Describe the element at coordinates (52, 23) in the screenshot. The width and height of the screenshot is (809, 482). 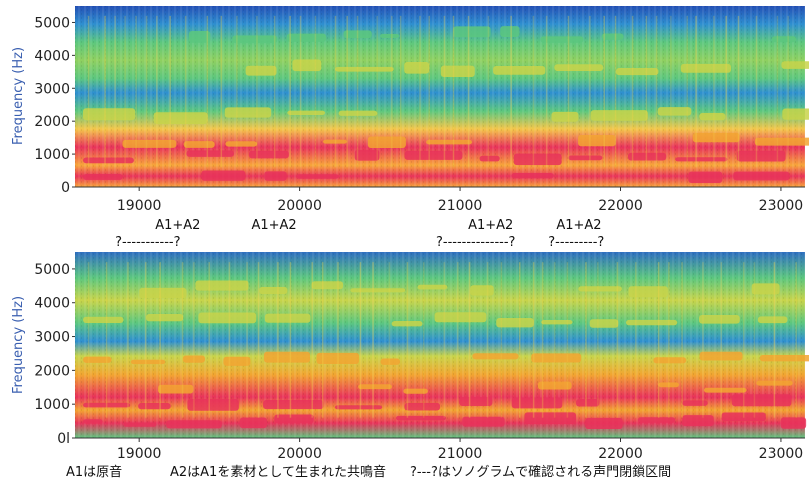
I see `y-tick-label: 5000` at that location.